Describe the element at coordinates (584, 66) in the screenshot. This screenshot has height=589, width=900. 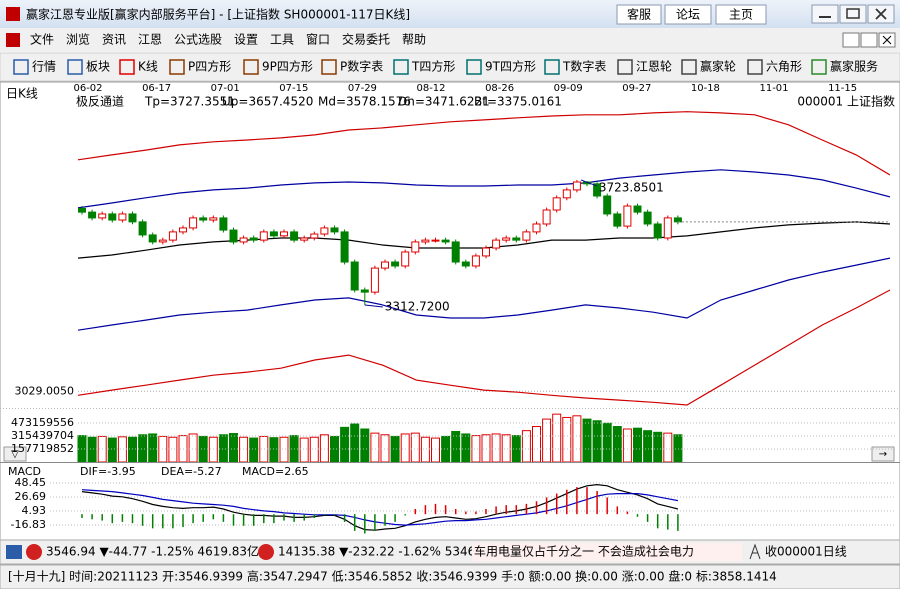
I see `toolbar-item: T数字表` at that location.